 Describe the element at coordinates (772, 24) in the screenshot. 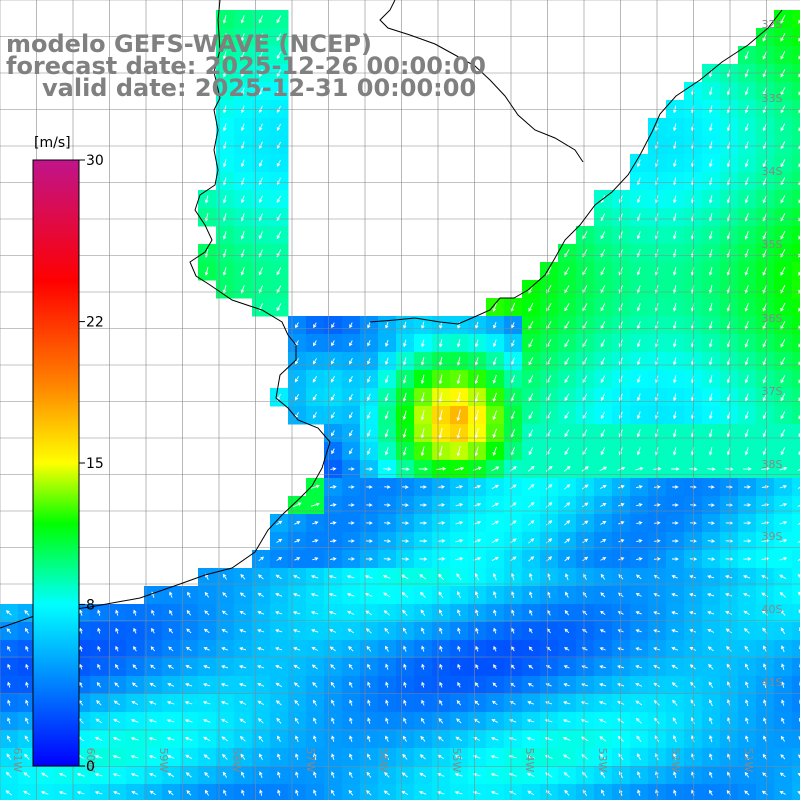

I see `latitude-label: 32S` at that location.